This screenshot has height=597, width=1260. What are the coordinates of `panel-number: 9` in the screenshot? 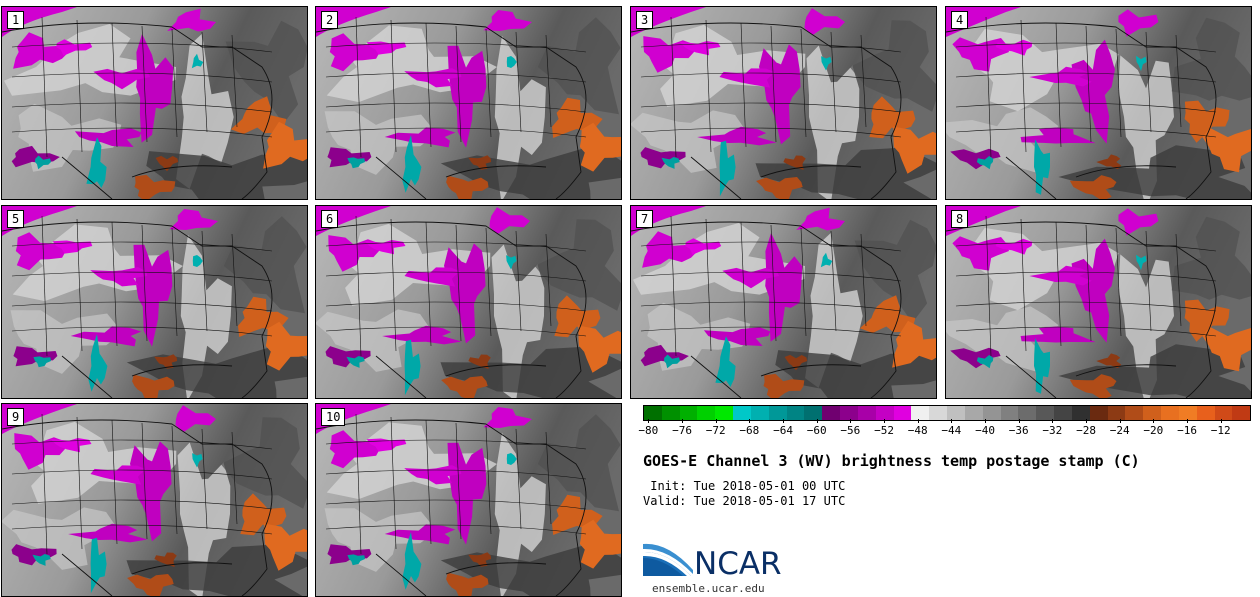 It's located at (16, 417).